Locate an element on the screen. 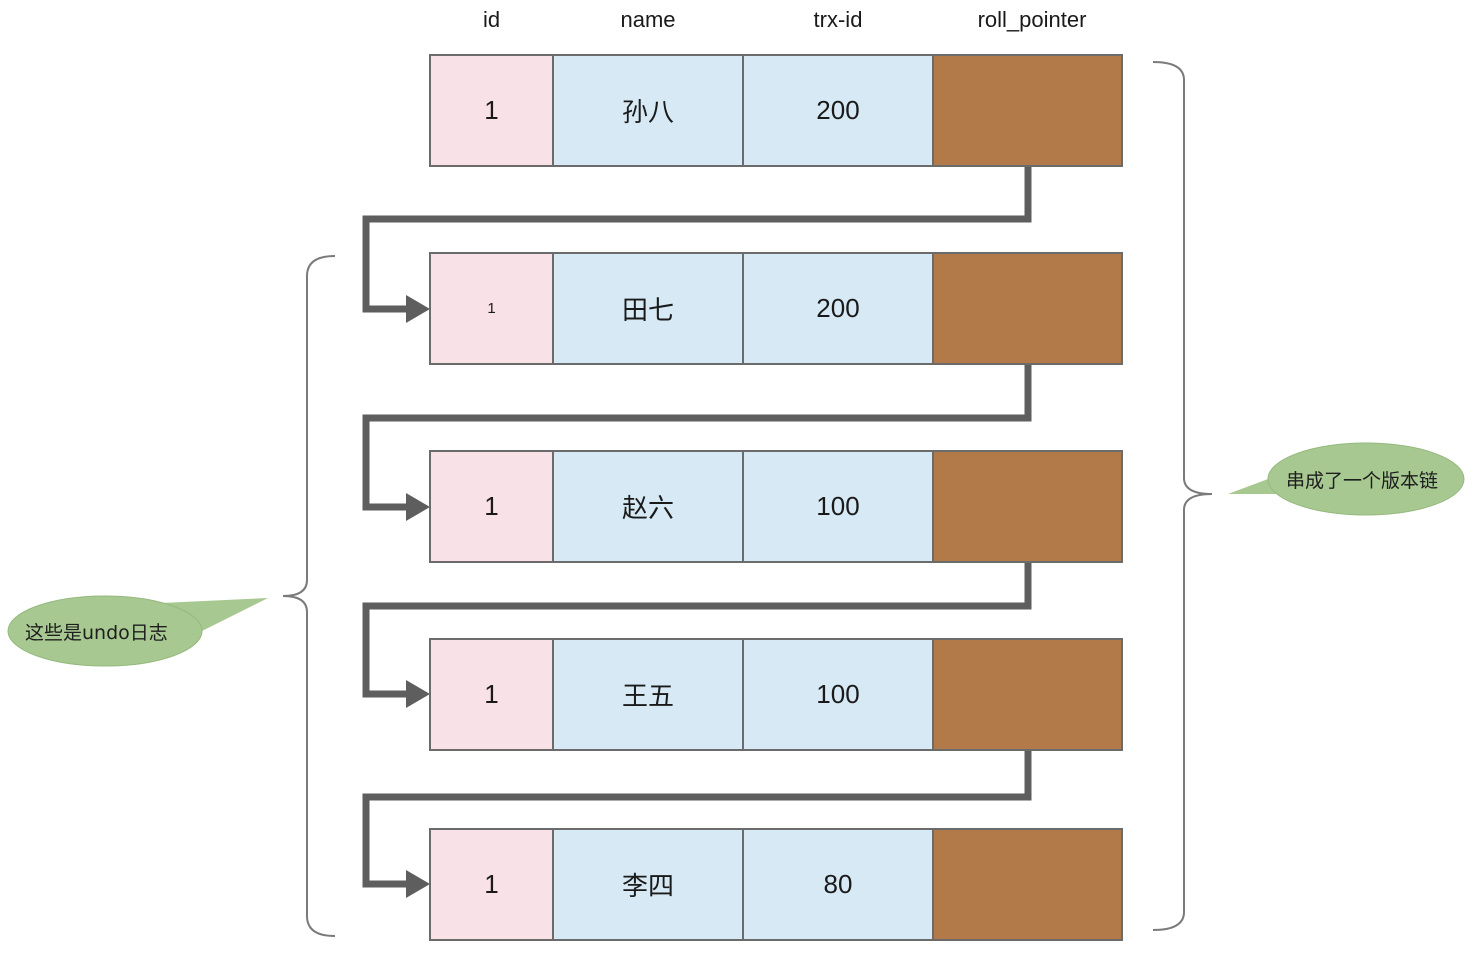 This screenshot has height=954, width=1474. undo-log-row: 1 田七 200 is located at coordinates (776, 308).